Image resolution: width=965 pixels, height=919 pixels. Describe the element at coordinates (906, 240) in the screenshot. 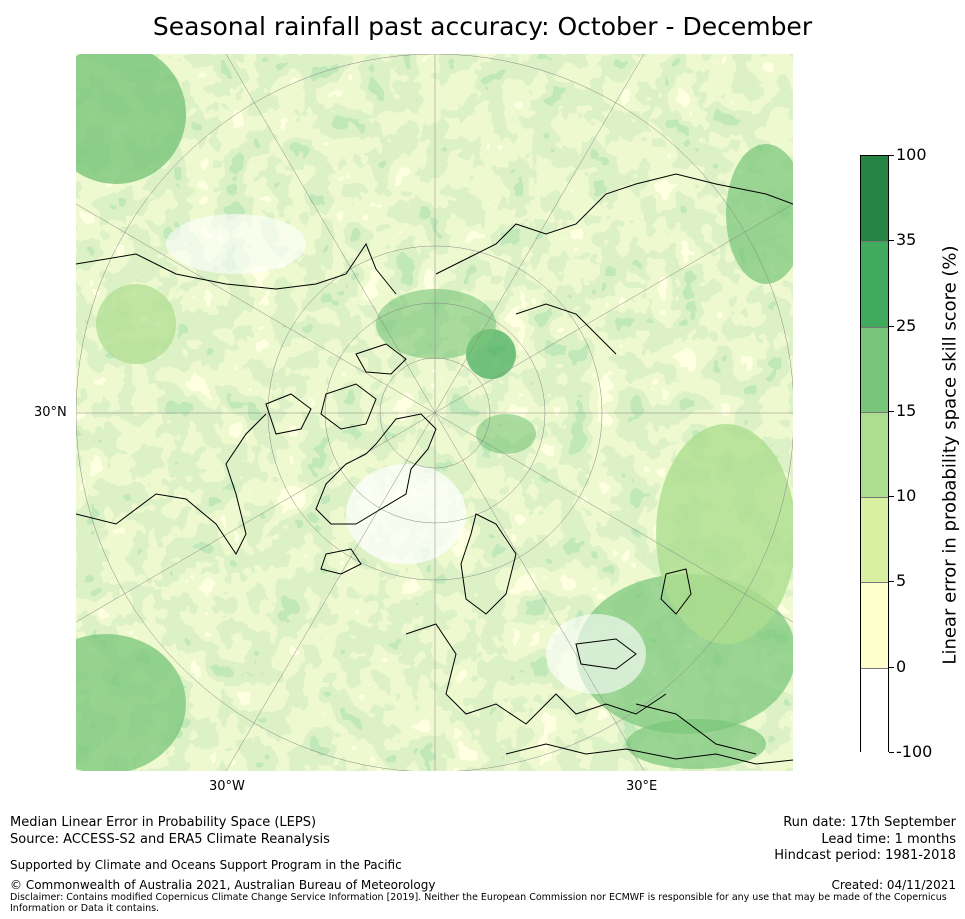

I see `colorbar-tick-label: 35` at that location.